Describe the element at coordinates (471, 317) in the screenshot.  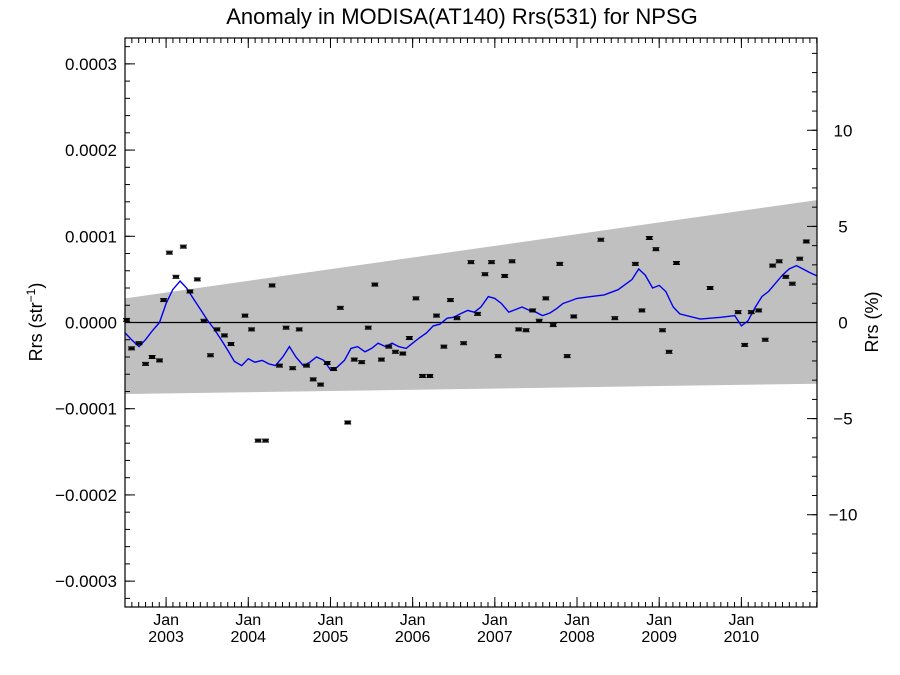
I see `smoothed-series` at that location.